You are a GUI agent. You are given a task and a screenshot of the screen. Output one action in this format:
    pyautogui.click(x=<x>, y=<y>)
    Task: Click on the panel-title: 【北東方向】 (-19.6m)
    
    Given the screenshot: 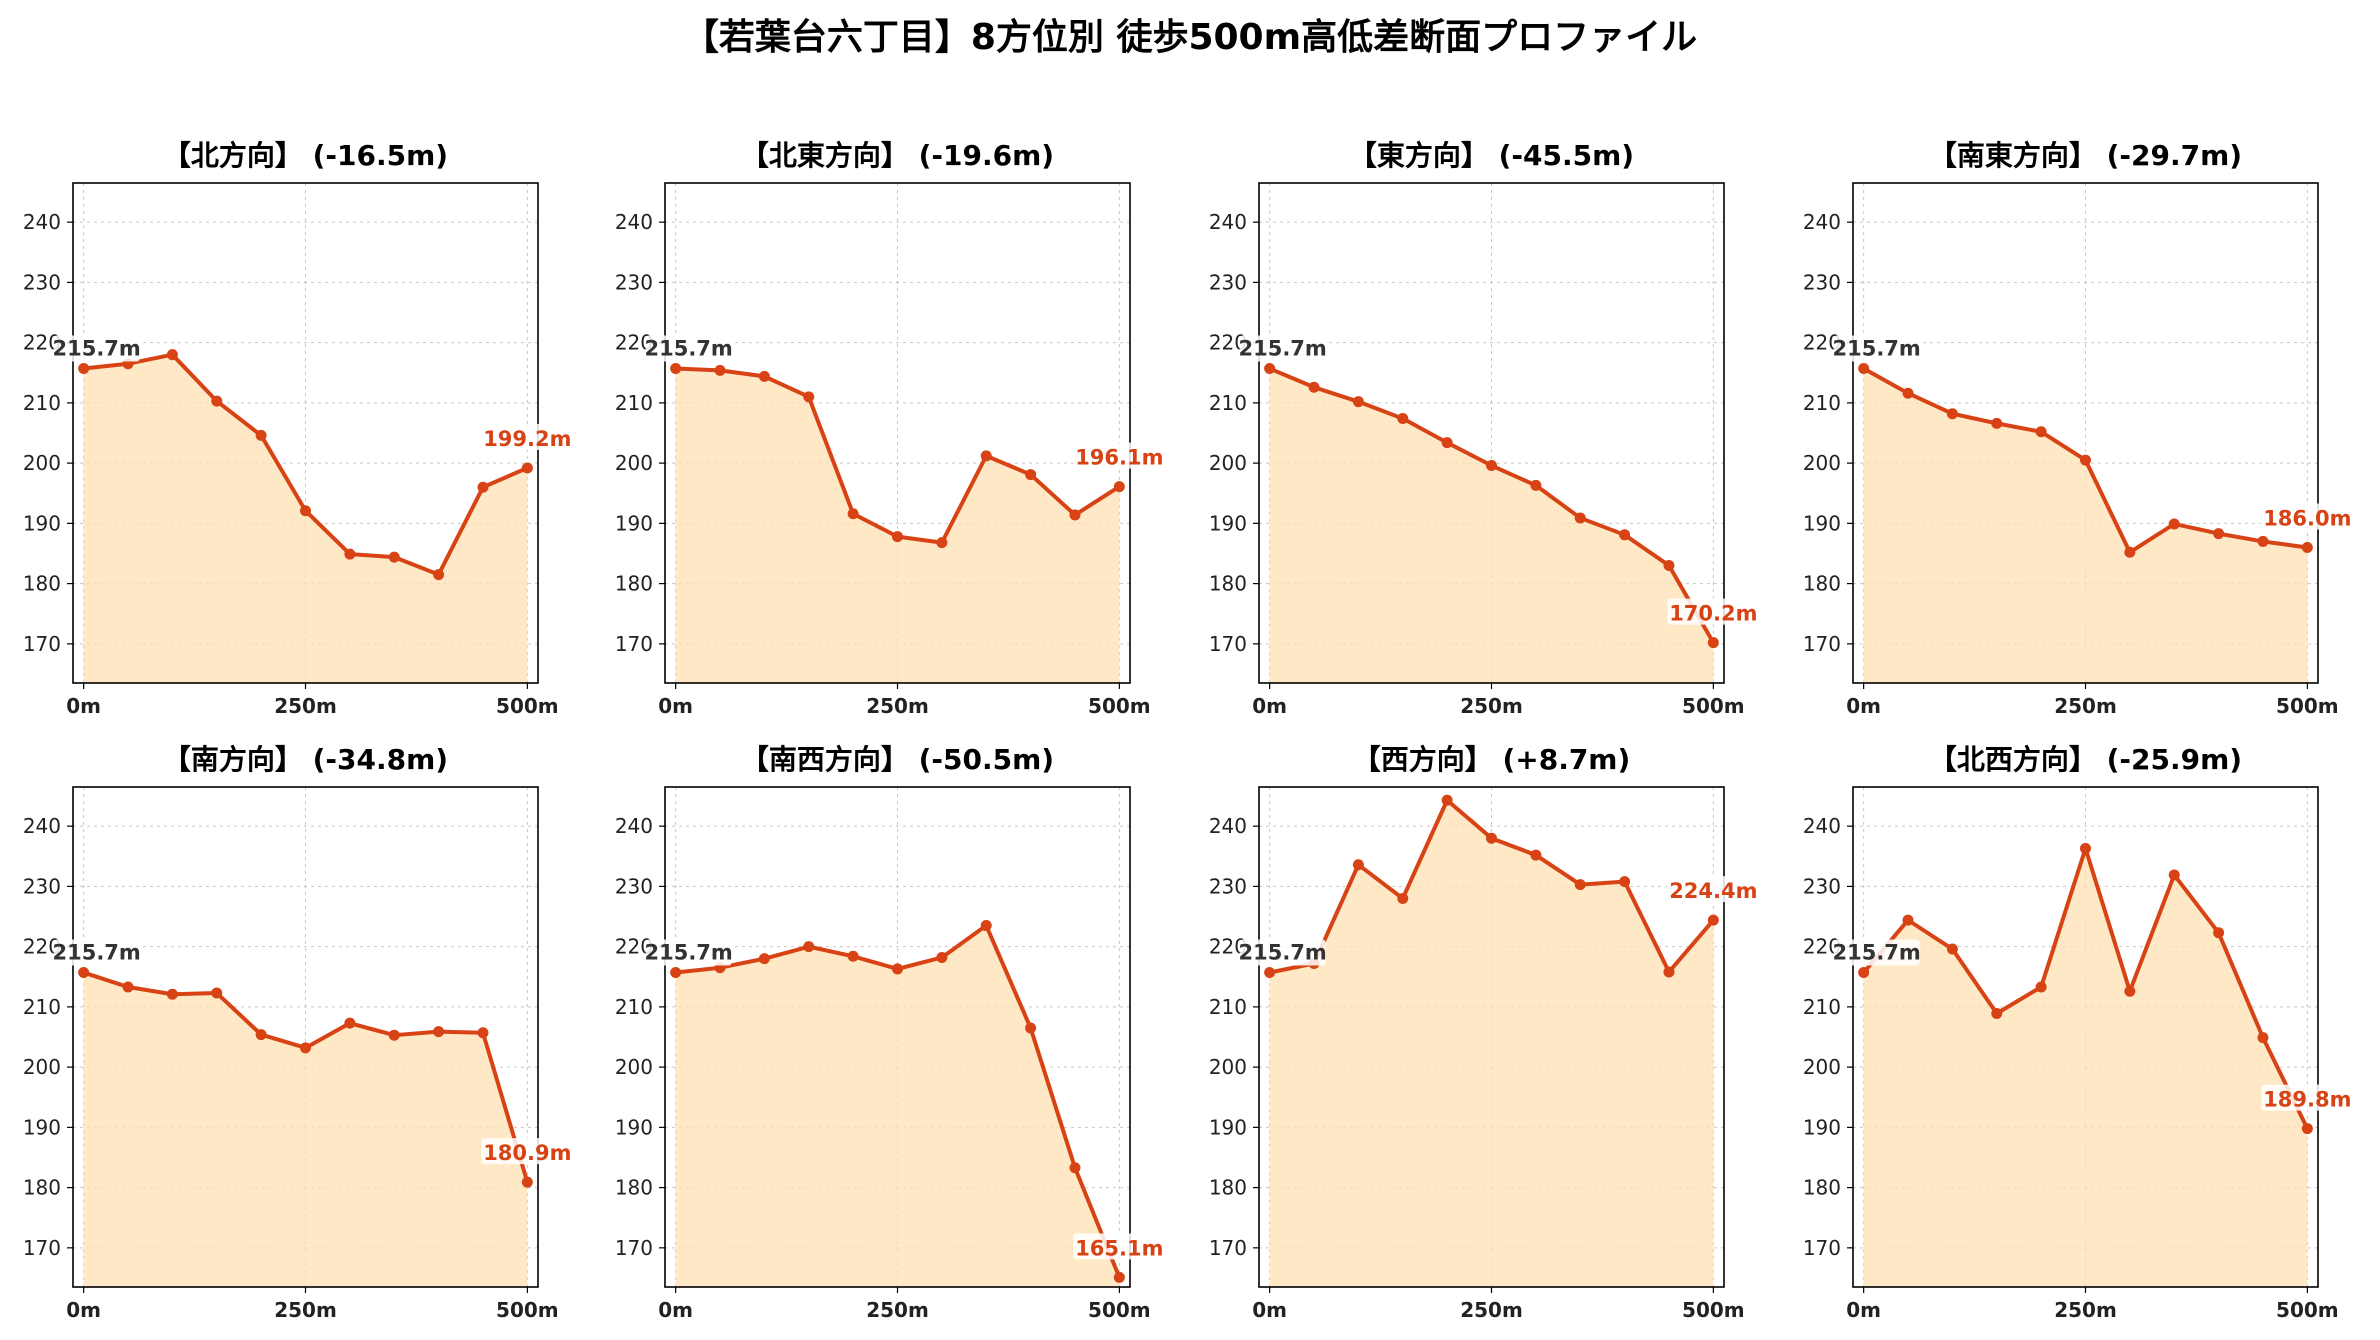 What is the action you would take?
    pyautogui.click(x=897, y=155)
    